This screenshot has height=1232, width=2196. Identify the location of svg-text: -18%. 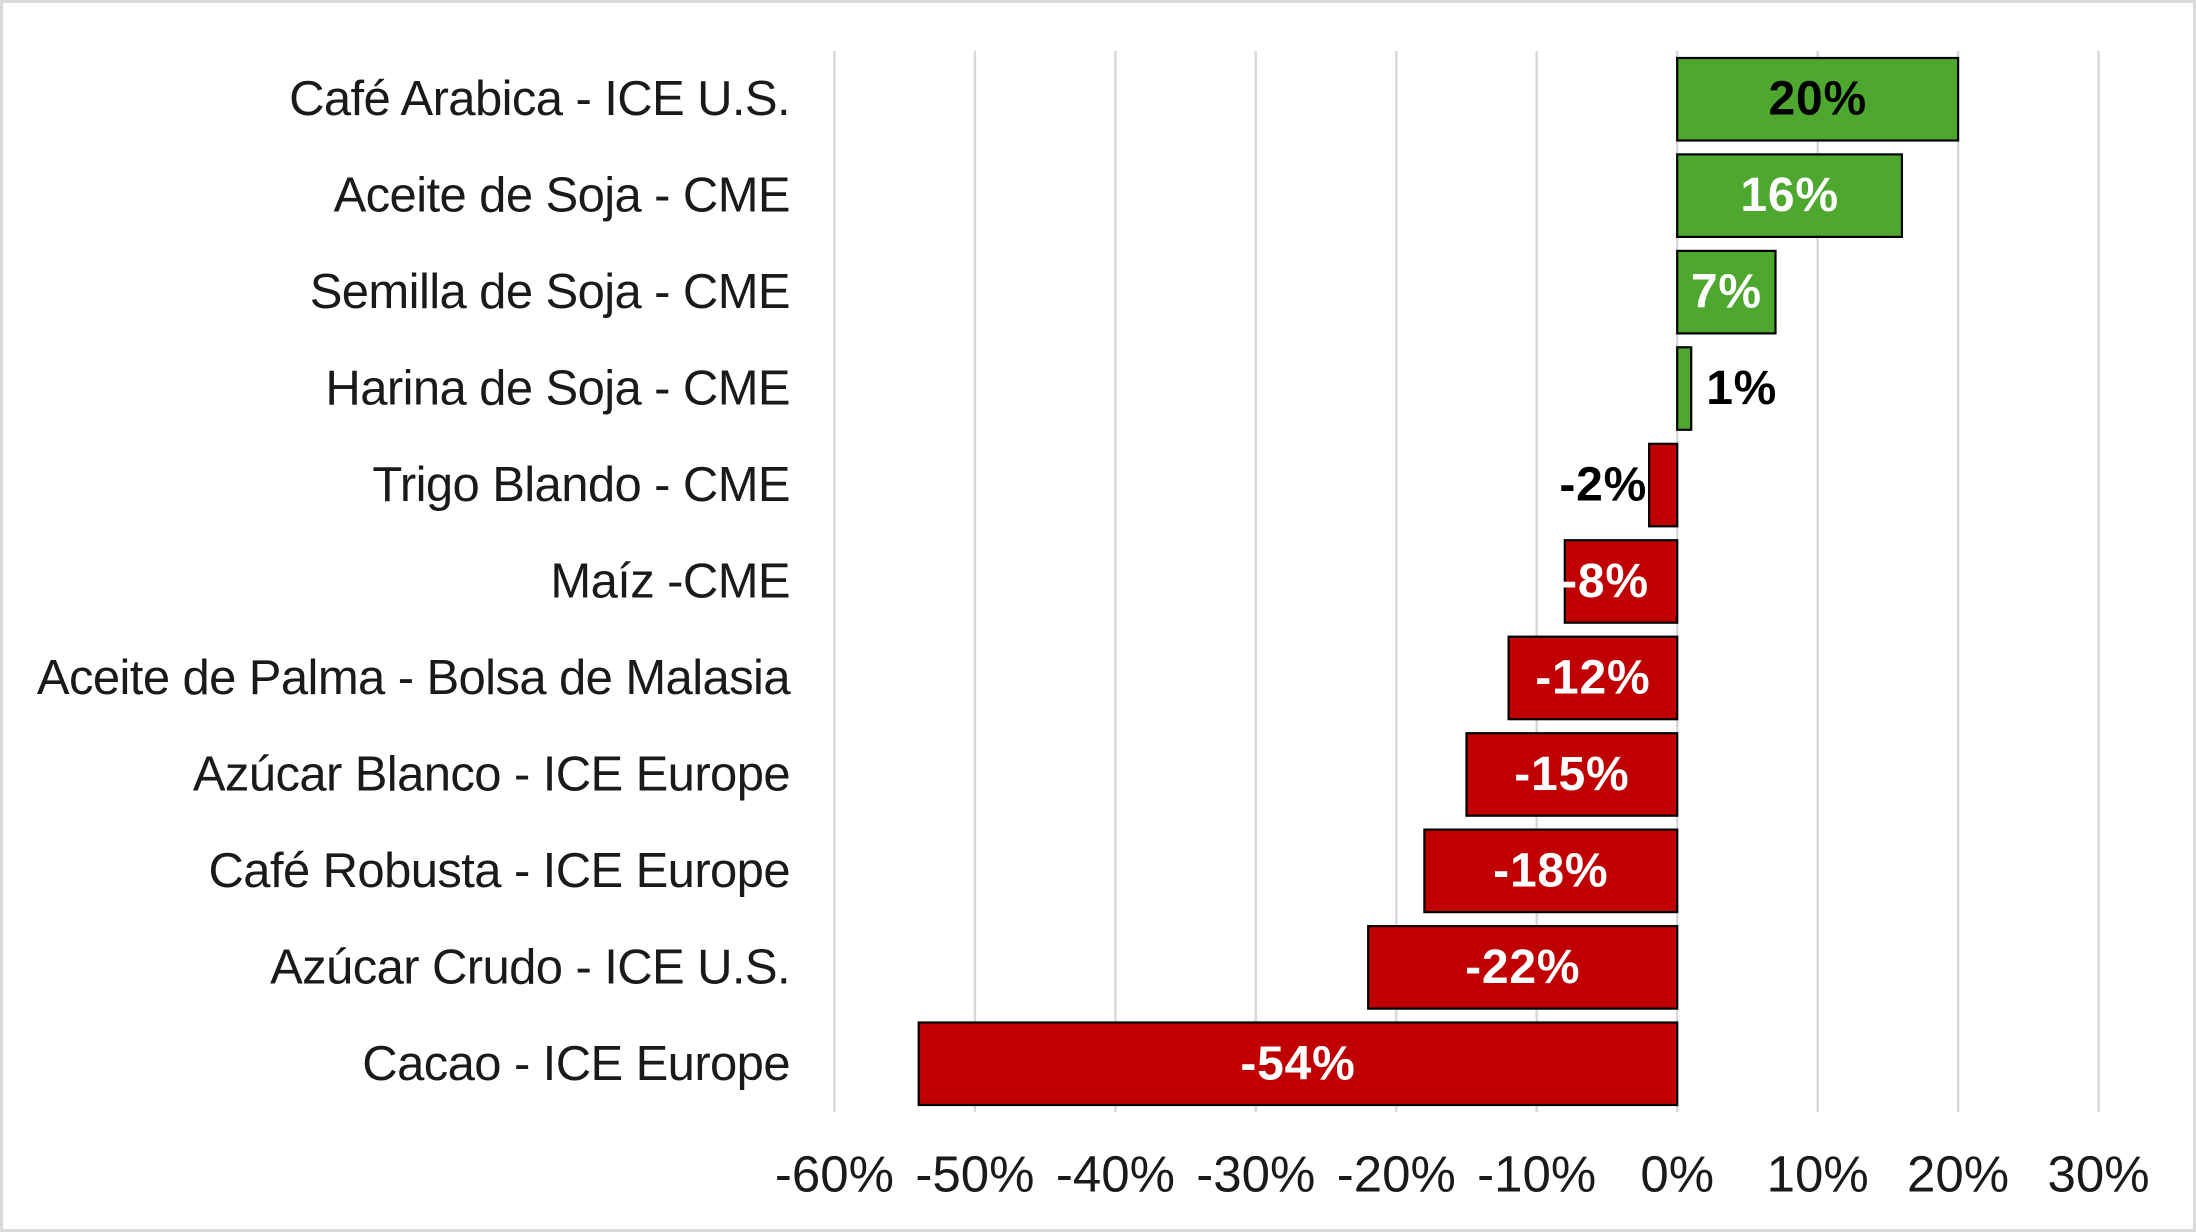
(1550, 870).